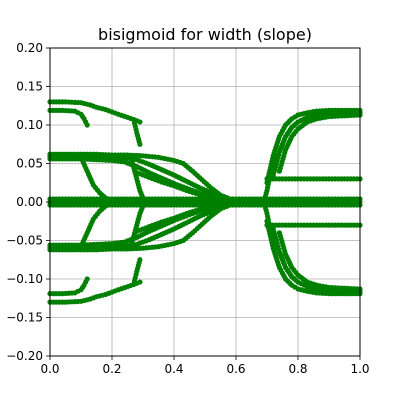 The width and height of the screenshot is (400, 405). What do you see at coordinates (29, 164) in the screenshot?
I see `y-tick-label: 0.05` at bounding box center [29, 164].